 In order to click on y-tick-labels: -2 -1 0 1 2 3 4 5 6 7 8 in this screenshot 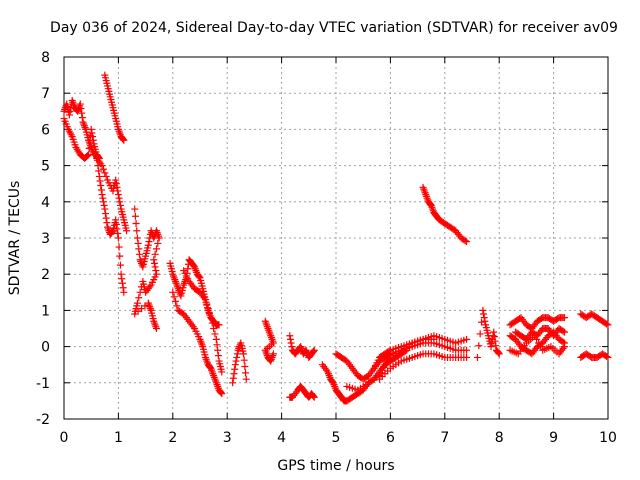, I will do `click(43, 239)`.